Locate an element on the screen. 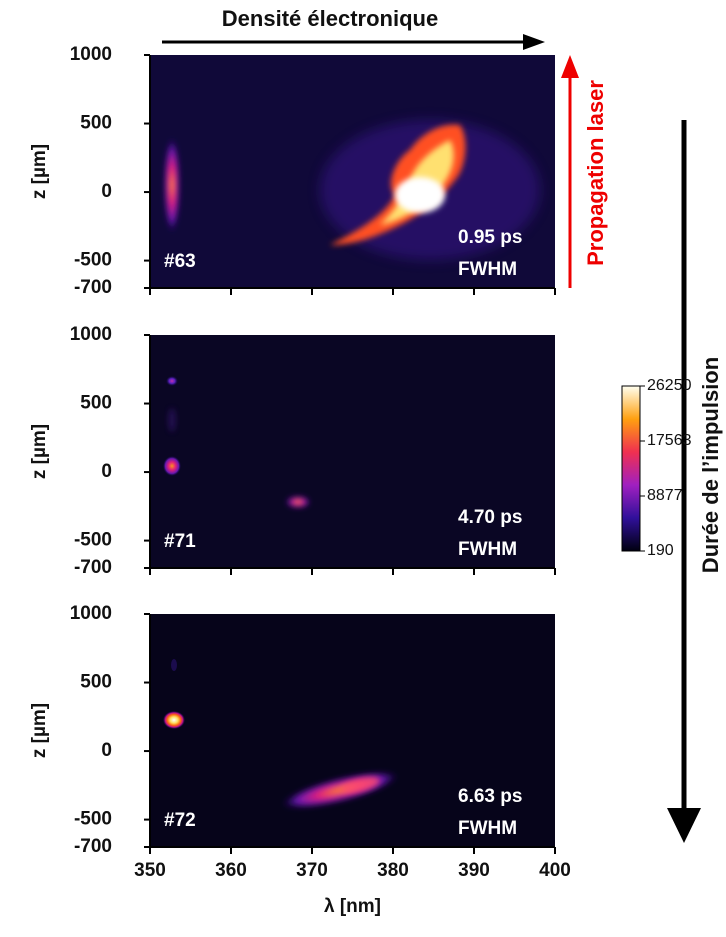 The image size is (726, 937). x-tick-label: 380 is located at coordinates (393, 870).